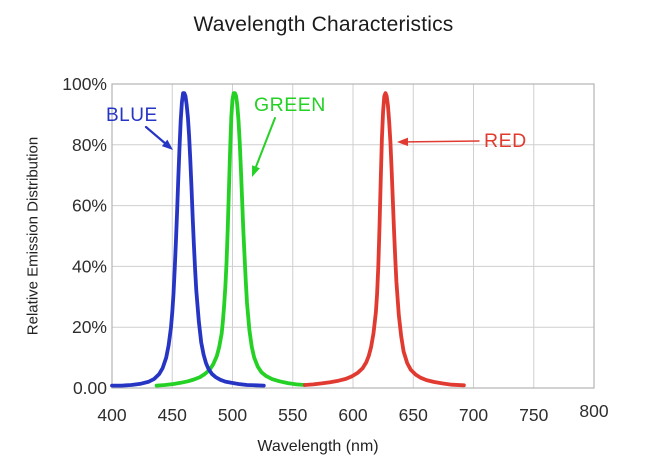 This screenshot has height=465, width=647. I want to click on annotation-label-blue: BLUE, so click(132, 115).